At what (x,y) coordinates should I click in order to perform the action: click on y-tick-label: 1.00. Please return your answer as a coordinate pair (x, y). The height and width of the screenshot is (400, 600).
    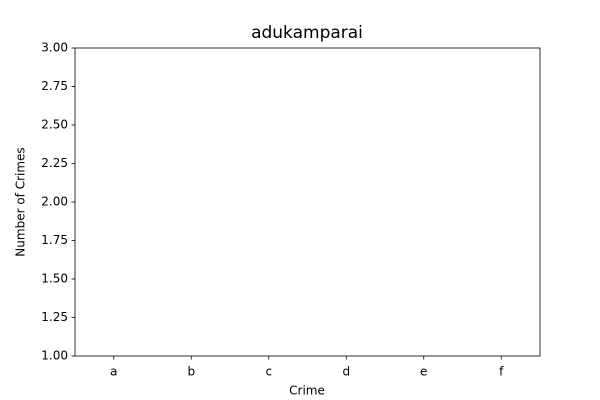
    Looking at the image, I should click on (54, 356).